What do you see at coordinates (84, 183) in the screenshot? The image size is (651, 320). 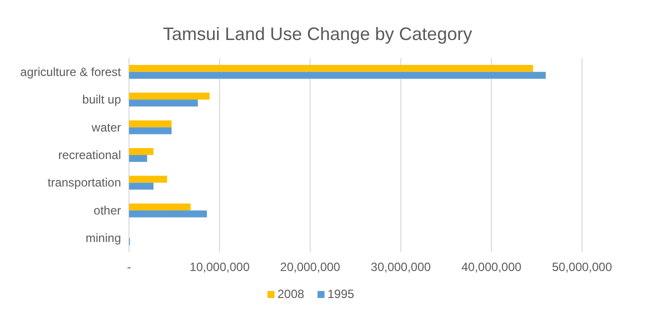 I see `y-tick-label: transportation` at bounding box center [84, 183].